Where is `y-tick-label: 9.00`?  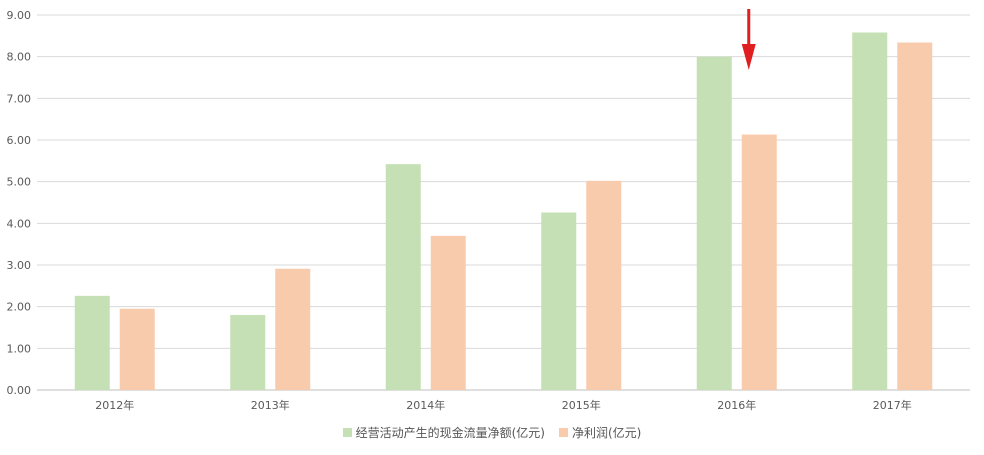
y-tick-label: 9.00 is located at coordinates (19, 15).